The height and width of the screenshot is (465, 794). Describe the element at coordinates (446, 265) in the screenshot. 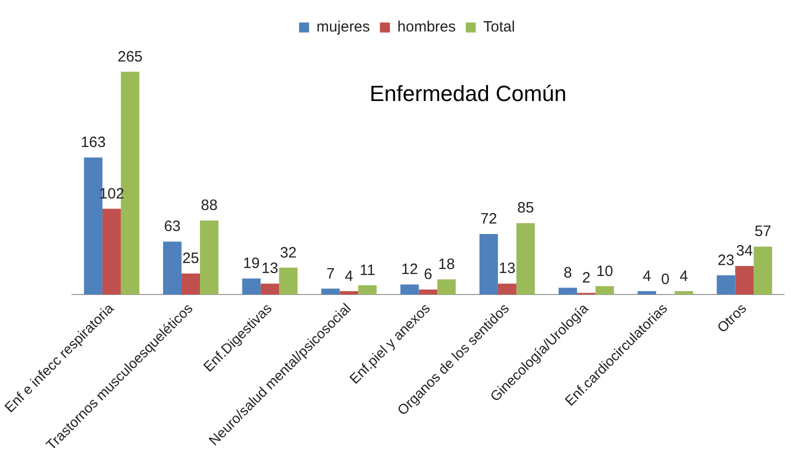

I see `data-label: 18` at that location.